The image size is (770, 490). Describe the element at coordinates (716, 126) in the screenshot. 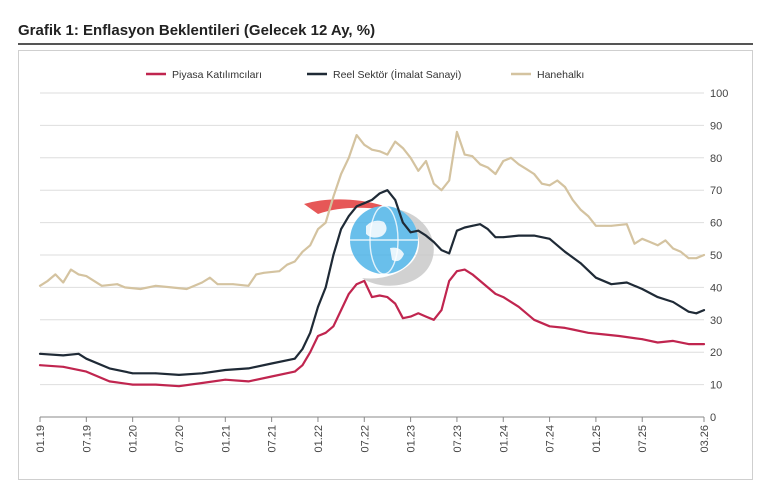

I see `y-tick-label: 90` at that location.